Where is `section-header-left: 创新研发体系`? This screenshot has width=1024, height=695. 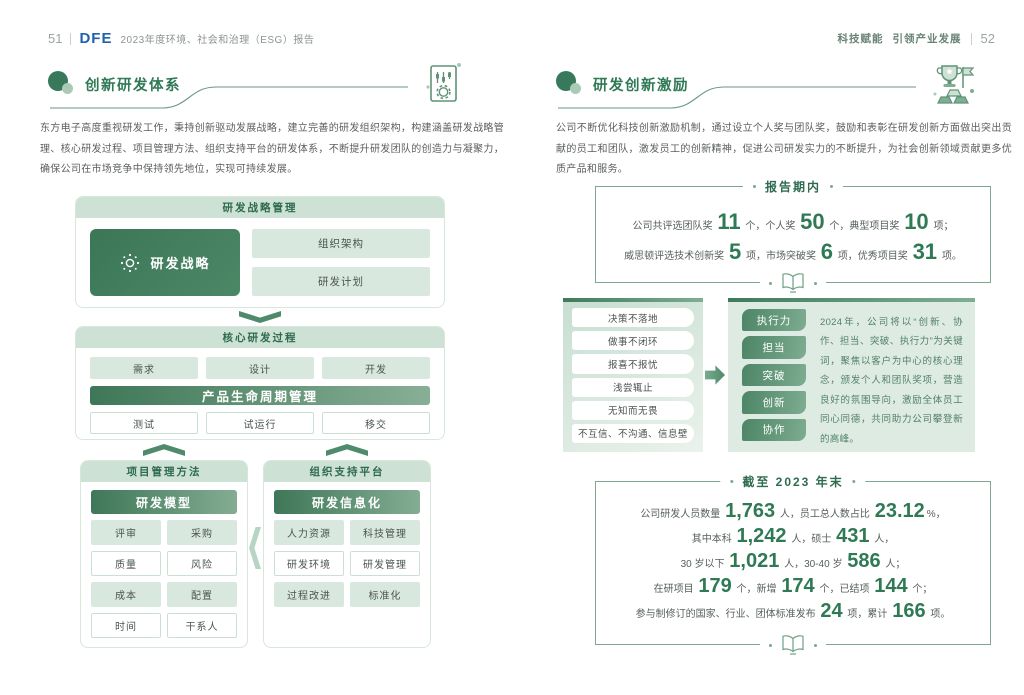
section-header-left: 创新研发体系 is located at coordinates (257, 89).